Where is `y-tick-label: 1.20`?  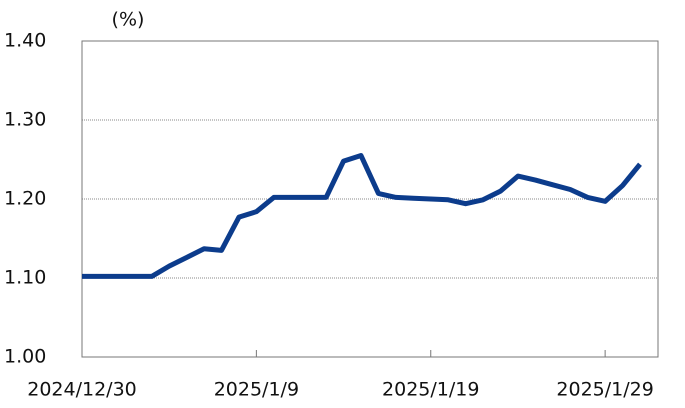
y-tick-label: 1.20 is located at coordinates (25, 199).